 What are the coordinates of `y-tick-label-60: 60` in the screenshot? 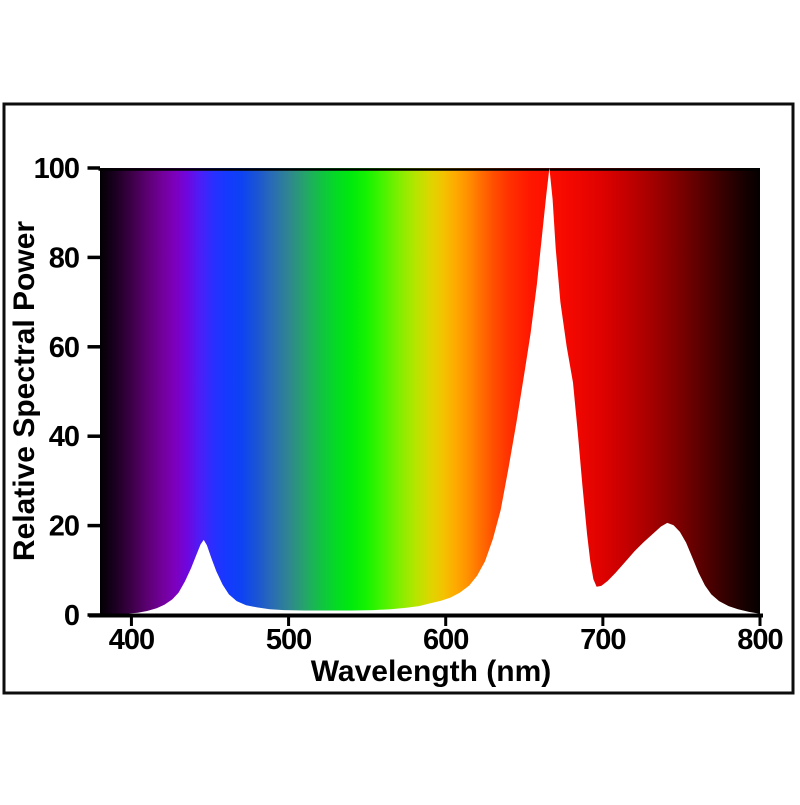 It's located at (64, 348).